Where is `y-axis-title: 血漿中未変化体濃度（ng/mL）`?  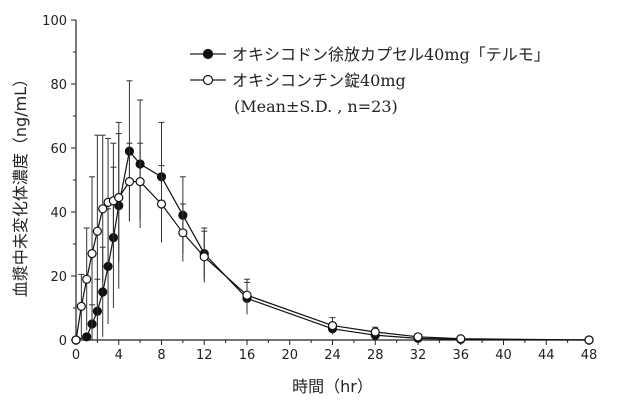
y-axis-title: 血漿中未変化体濃度（ng/mL） is located at coordinates (20, 184).